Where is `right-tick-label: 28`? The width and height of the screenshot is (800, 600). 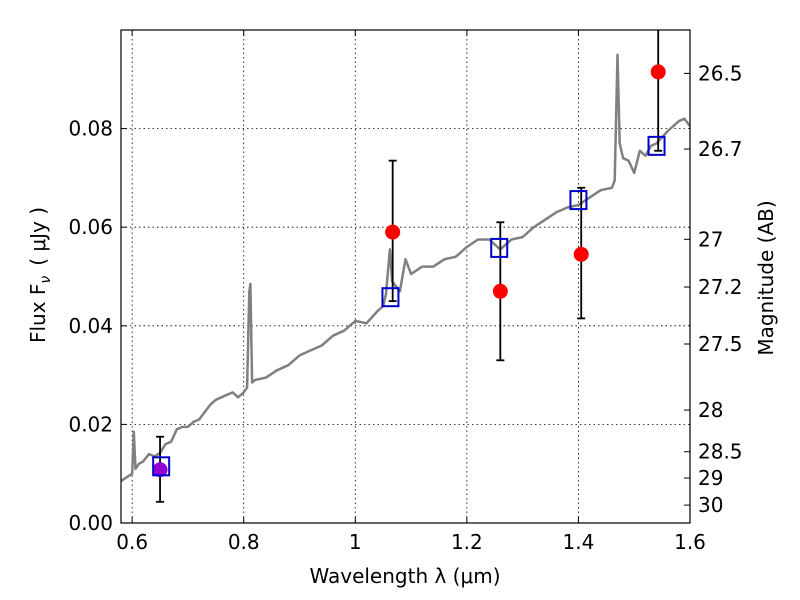 right-tick-label: 28 is located at coordinates (710, 410).